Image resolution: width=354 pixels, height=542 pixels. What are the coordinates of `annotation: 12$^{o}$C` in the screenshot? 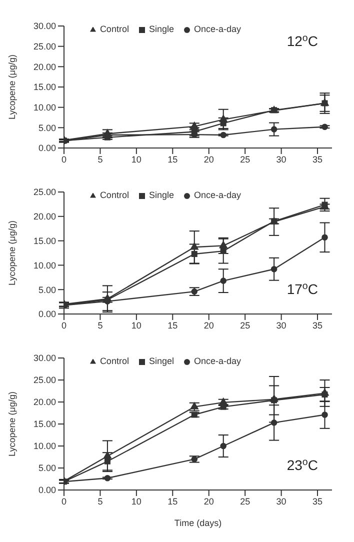 It's located at (302, 40).